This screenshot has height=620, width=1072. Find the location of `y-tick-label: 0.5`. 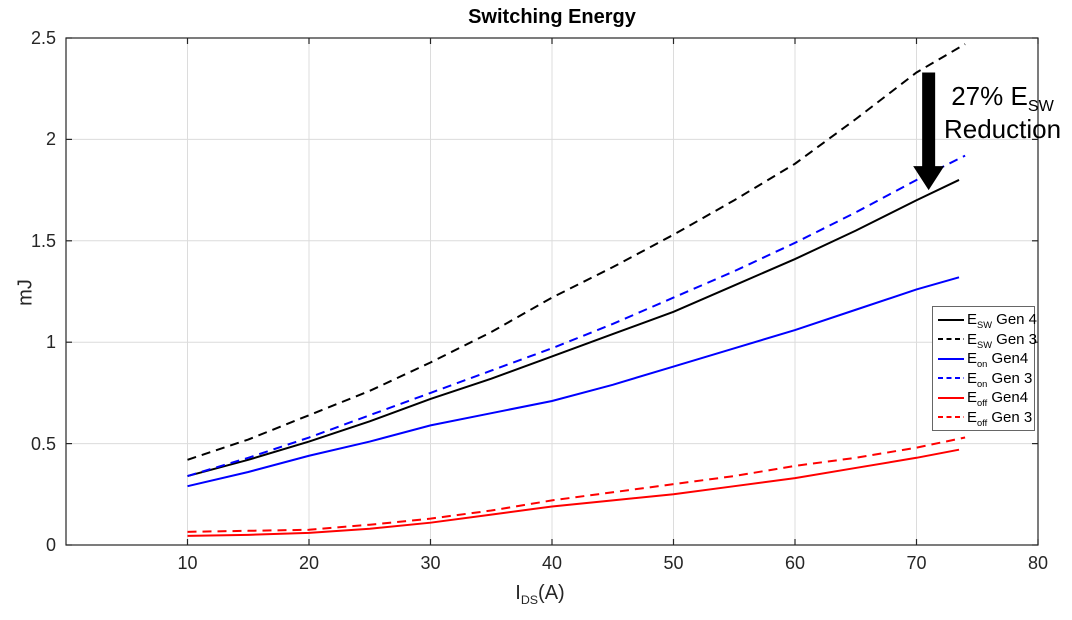

y-tick-label: 0.5 is located at coordinates (43, 443).